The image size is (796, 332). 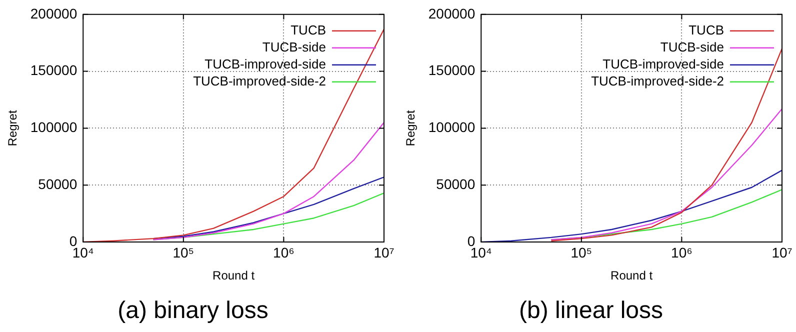 What do you see at coordinates (591, 310) in the screenshot?
I see `text: (b) linear loss` at bounding box center [591, 310].